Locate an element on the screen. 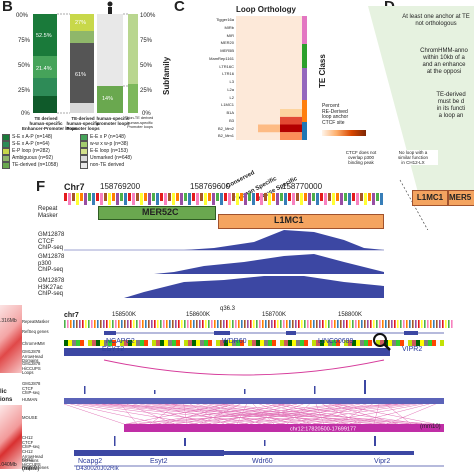  b-legend-label: TE-derived (n=1058) is located at coordinates (35, 165).